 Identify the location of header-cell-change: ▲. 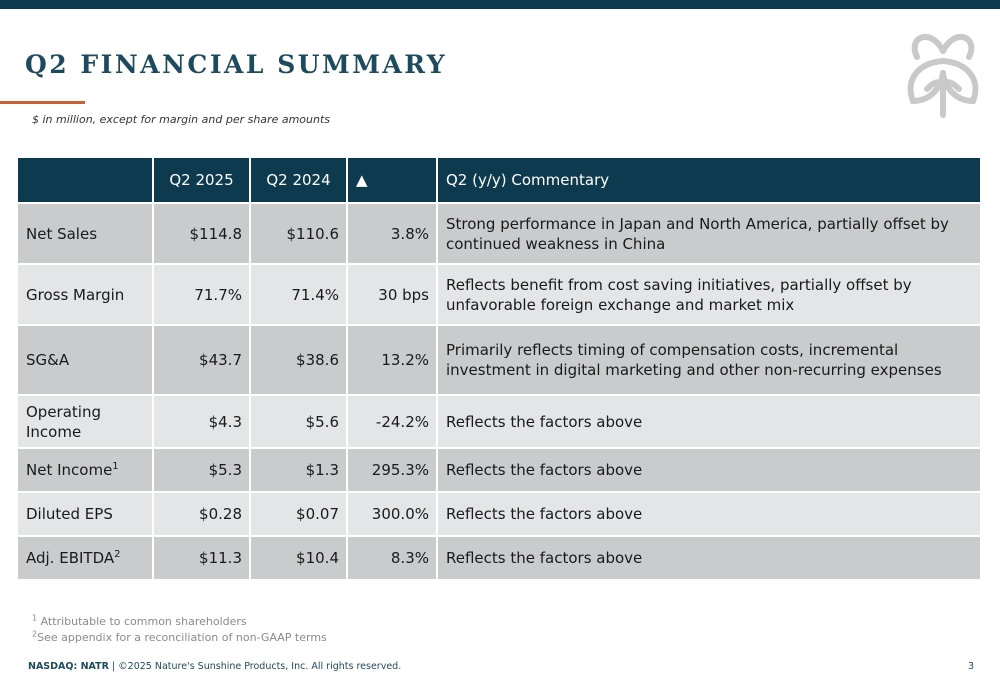
(393, 180).